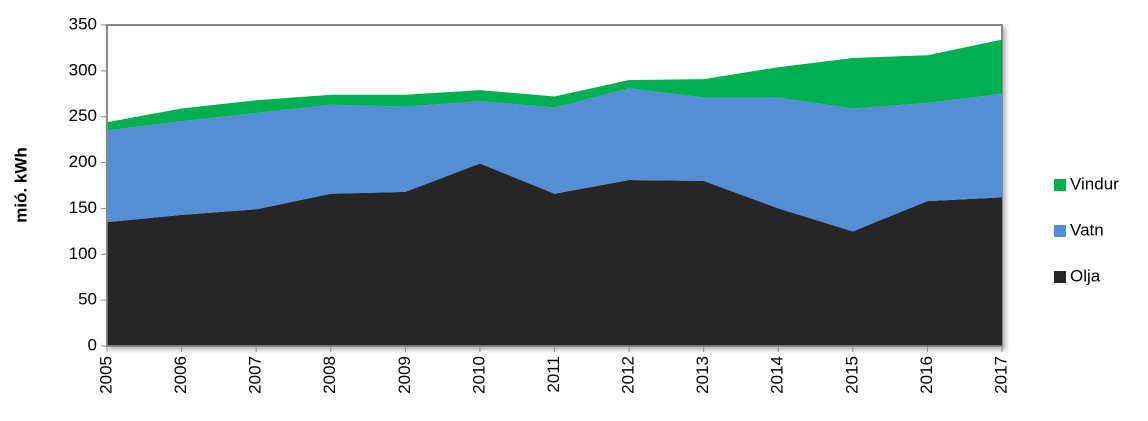 The height and width of the screenshot is (421, 1148). What do you see at coordinates (1087, 229) in the screenshot?
I see `legend-label: Vatn` at bounding box center [1087, 229].